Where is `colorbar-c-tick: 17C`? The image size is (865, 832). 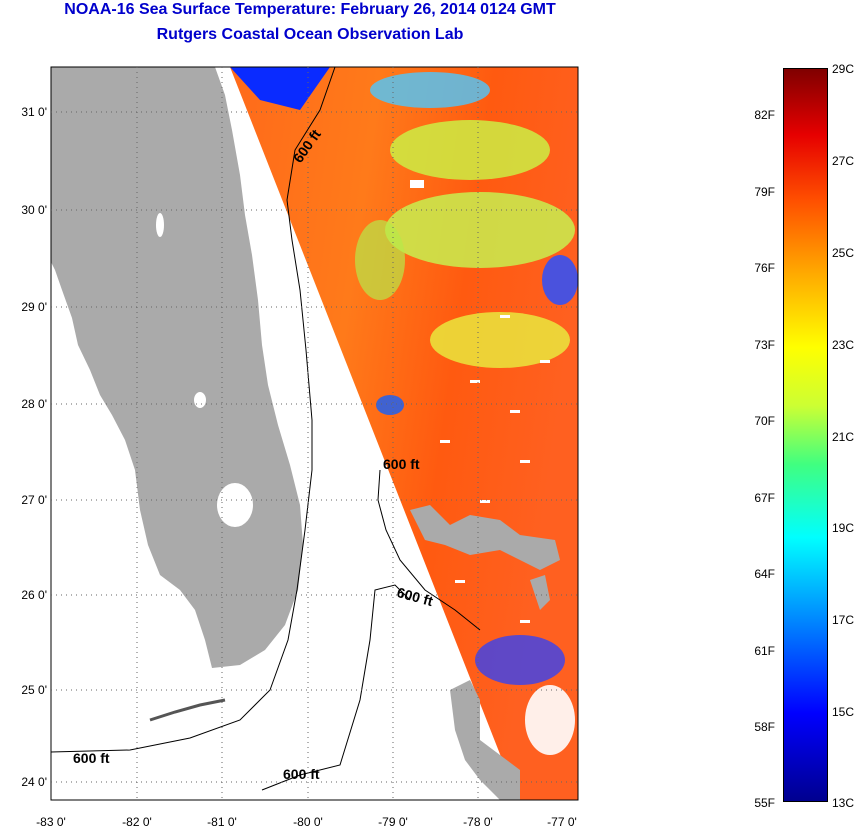 colorbar-c-tick: 17C is located at coordinates (843, 620).